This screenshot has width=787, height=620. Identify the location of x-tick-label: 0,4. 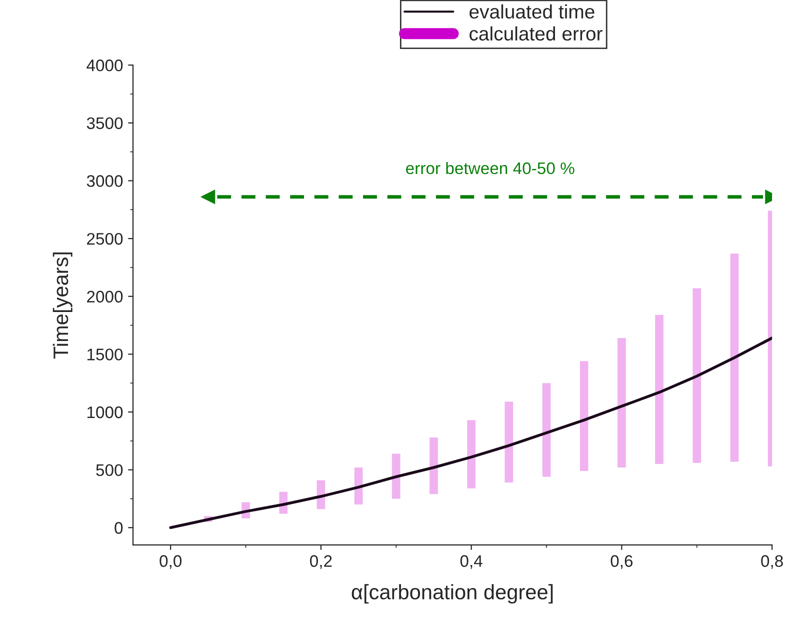
(471, 562).